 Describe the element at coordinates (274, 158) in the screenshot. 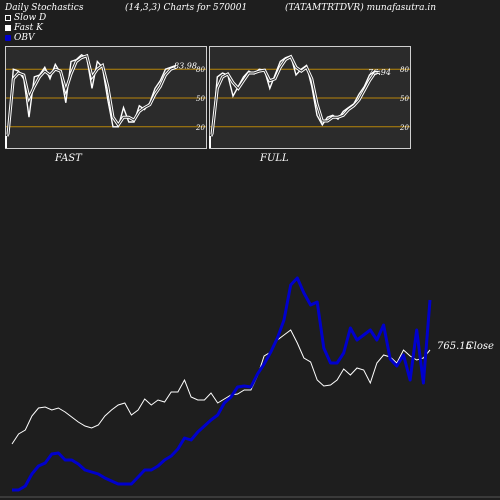

I see `full-panel-label: FULL` at that location.